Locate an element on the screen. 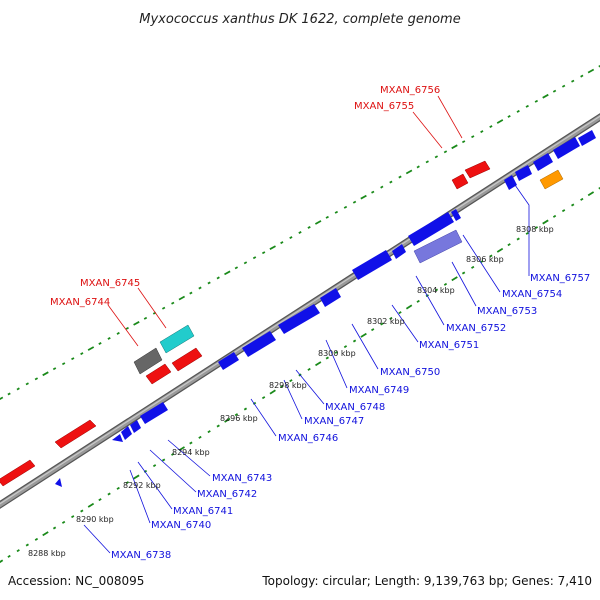 The image size is (600, 600). gene-label-mxan-6743: MXAN_6743 is located at coordinates (242, 478).